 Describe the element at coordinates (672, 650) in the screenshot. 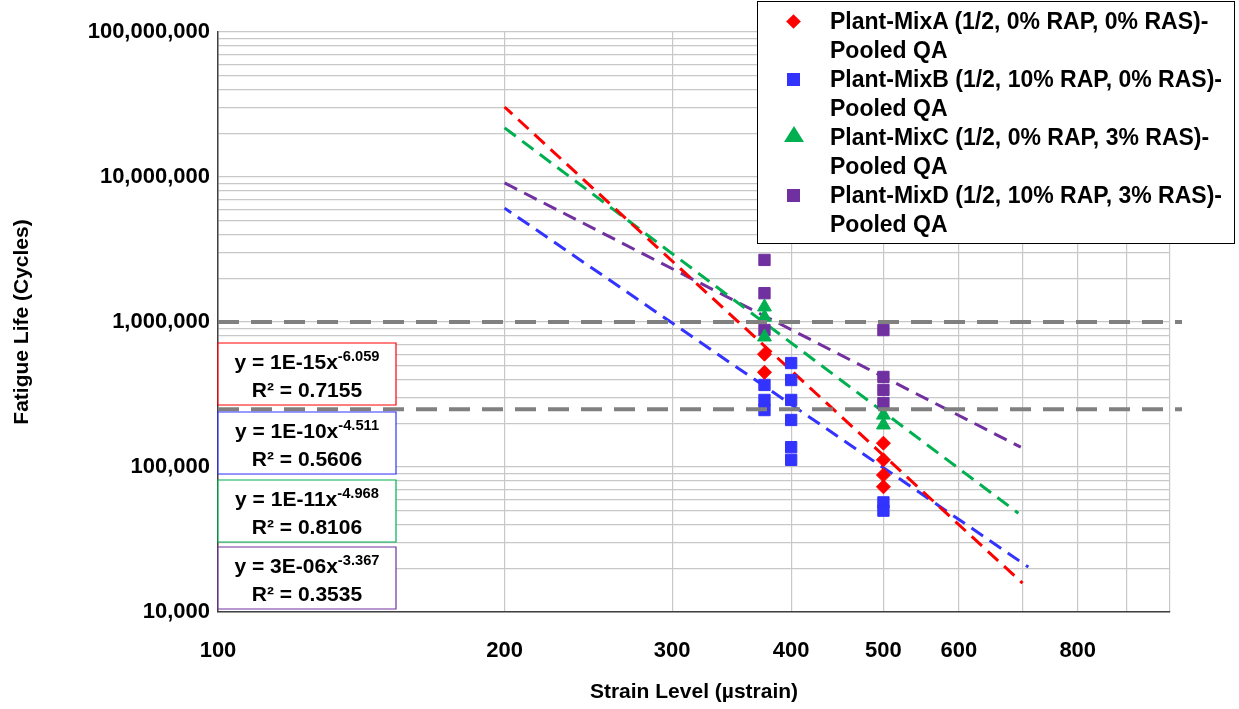

I see `x-tick-label: 300` at that location.